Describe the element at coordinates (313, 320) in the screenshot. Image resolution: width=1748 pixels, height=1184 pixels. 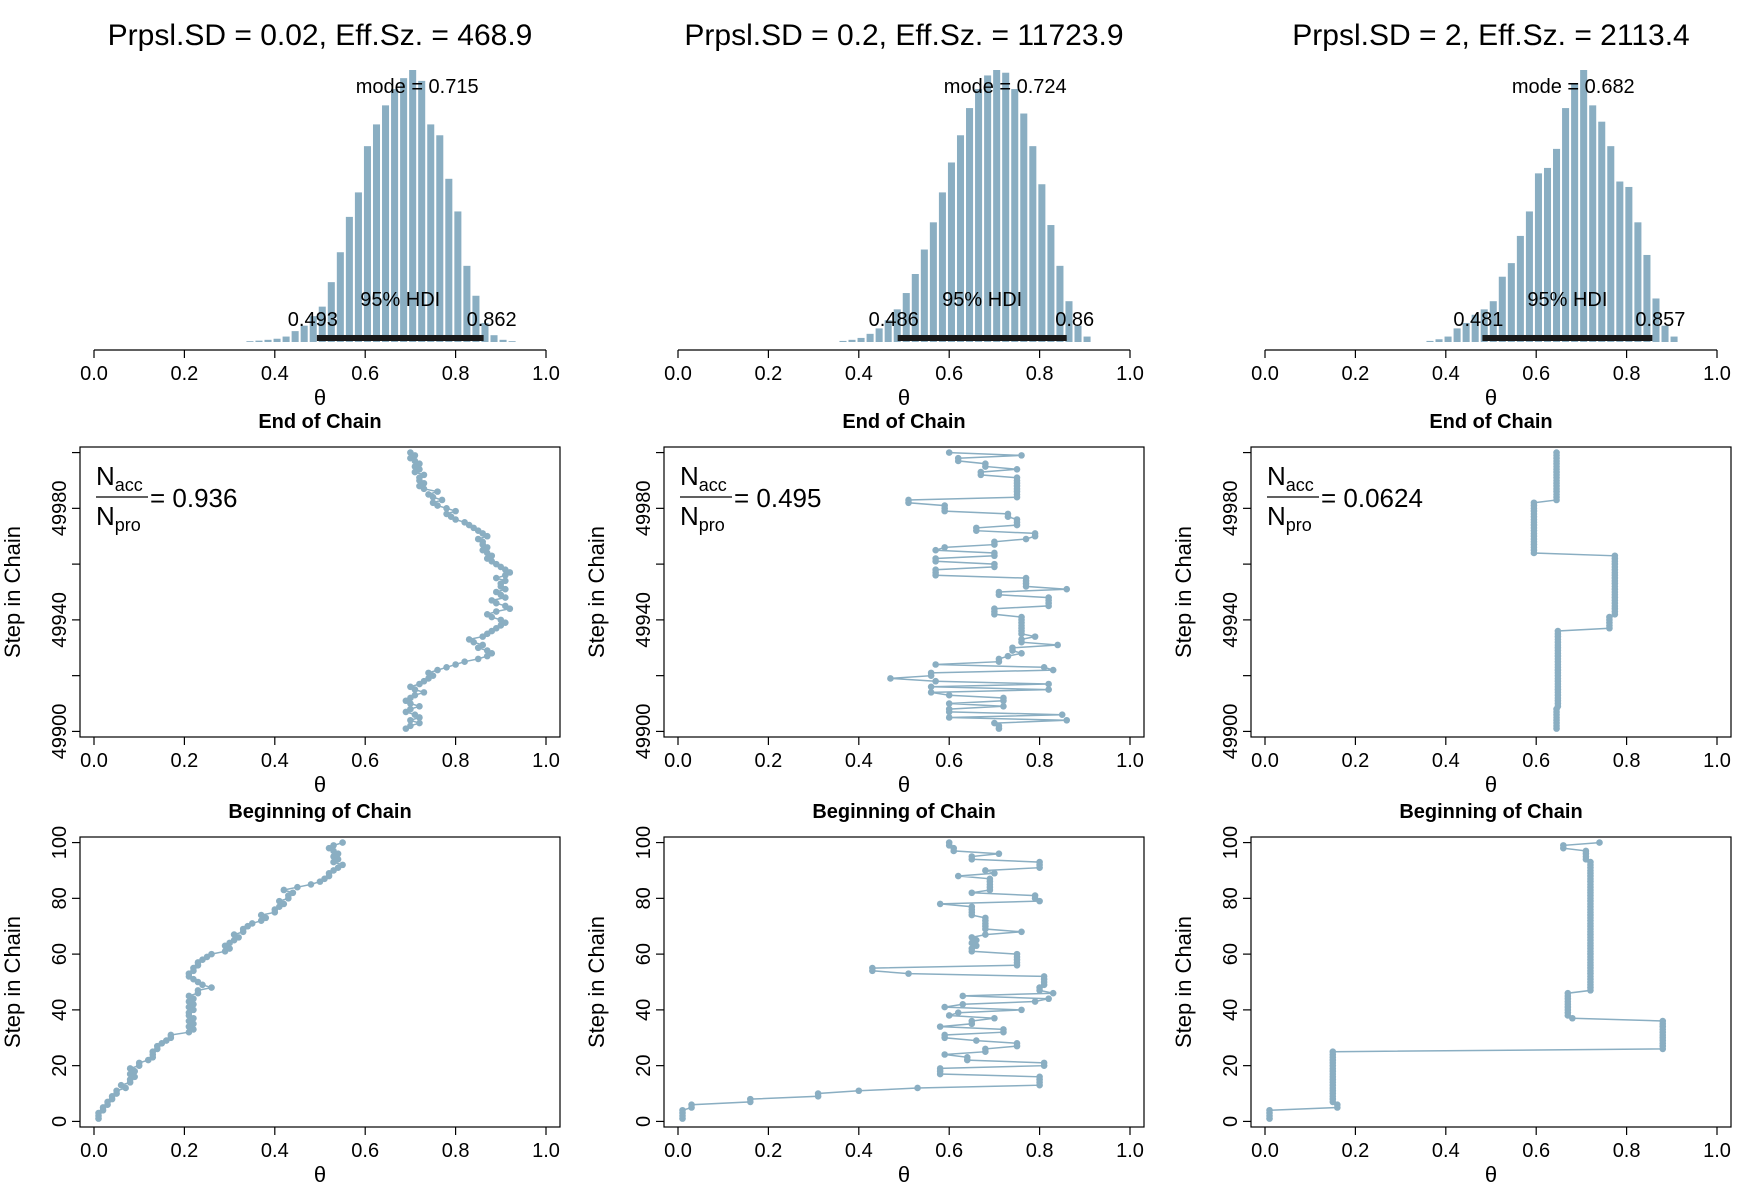
I see `hdi-low-label: 0.493` at that location.